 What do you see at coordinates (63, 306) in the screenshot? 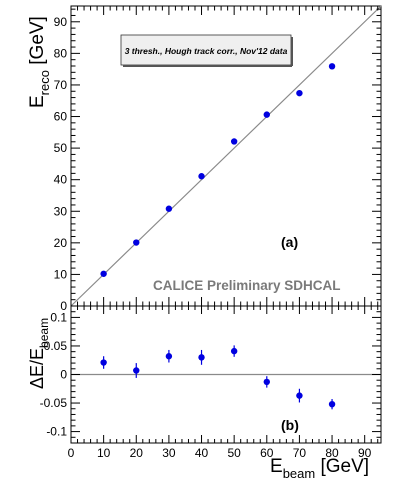
I see `top-y-tick-label: 0` at bounding box center [63, 306].